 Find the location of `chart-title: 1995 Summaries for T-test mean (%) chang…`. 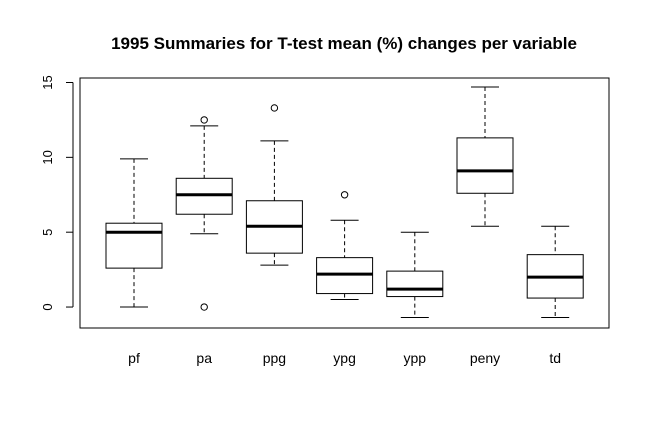

chart-title: 1995 Summaries for T-test mean (%) chang… is located at coordinates (344, 43).